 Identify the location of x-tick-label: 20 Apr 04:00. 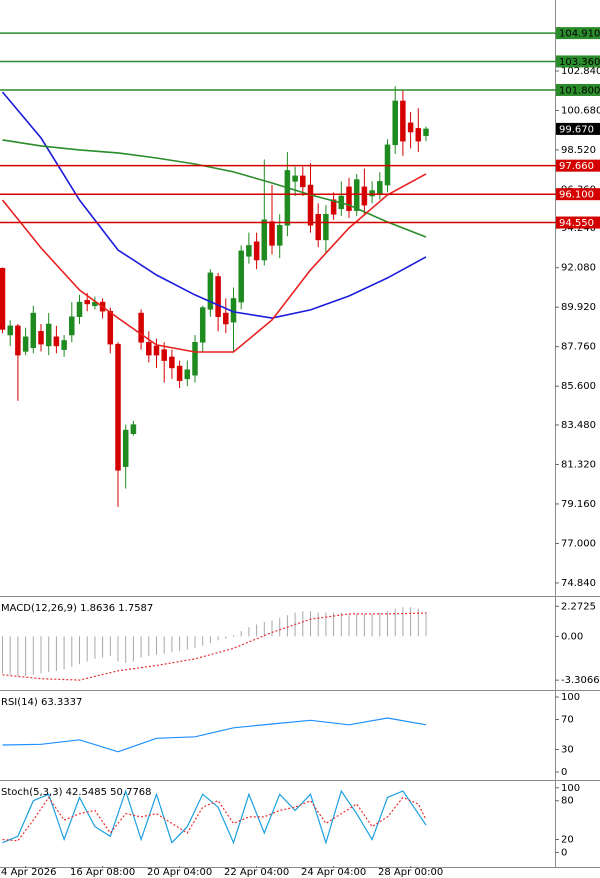
(179, 872).